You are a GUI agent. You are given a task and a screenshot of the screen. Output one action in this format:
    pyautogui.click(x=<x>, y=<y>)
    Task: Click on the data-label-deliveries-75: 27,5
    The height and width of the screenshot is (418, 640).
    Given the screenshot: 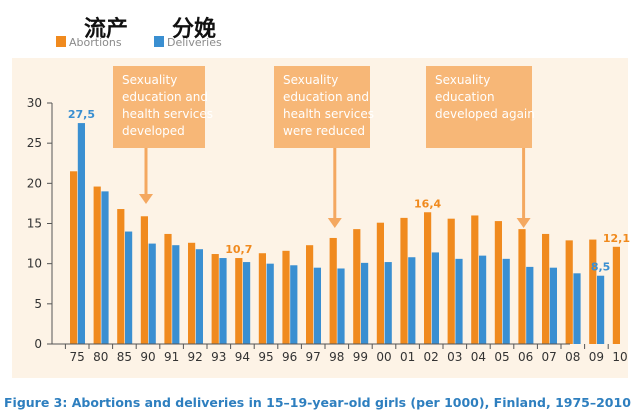 What is the action you would take?
    pyautogui.click(x=81, y=114)
    